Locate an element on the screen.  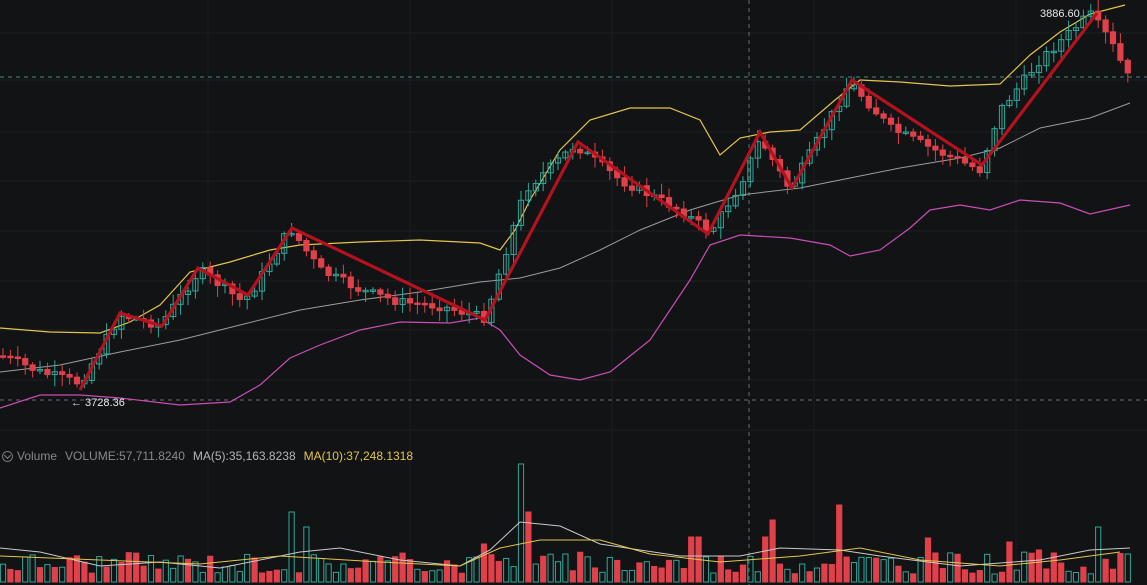
volume-ma5-value: MA(5):35,163.8238 is located at coordinates (244, 456).